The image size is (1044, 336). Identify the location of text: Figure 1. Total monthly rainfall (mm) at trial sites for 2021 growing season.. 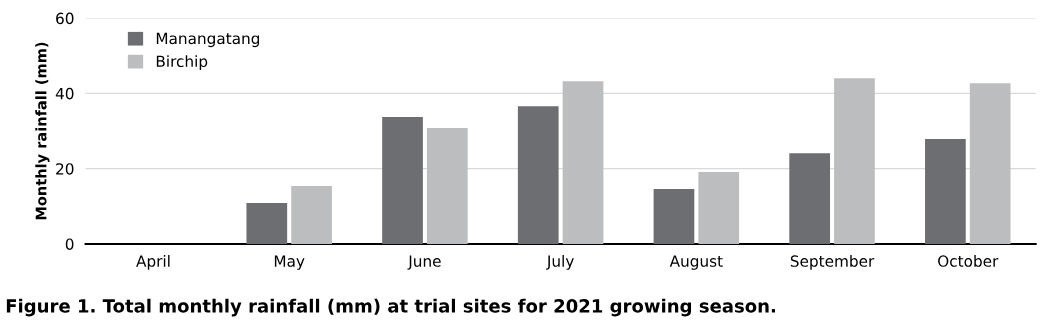
(391, 307).